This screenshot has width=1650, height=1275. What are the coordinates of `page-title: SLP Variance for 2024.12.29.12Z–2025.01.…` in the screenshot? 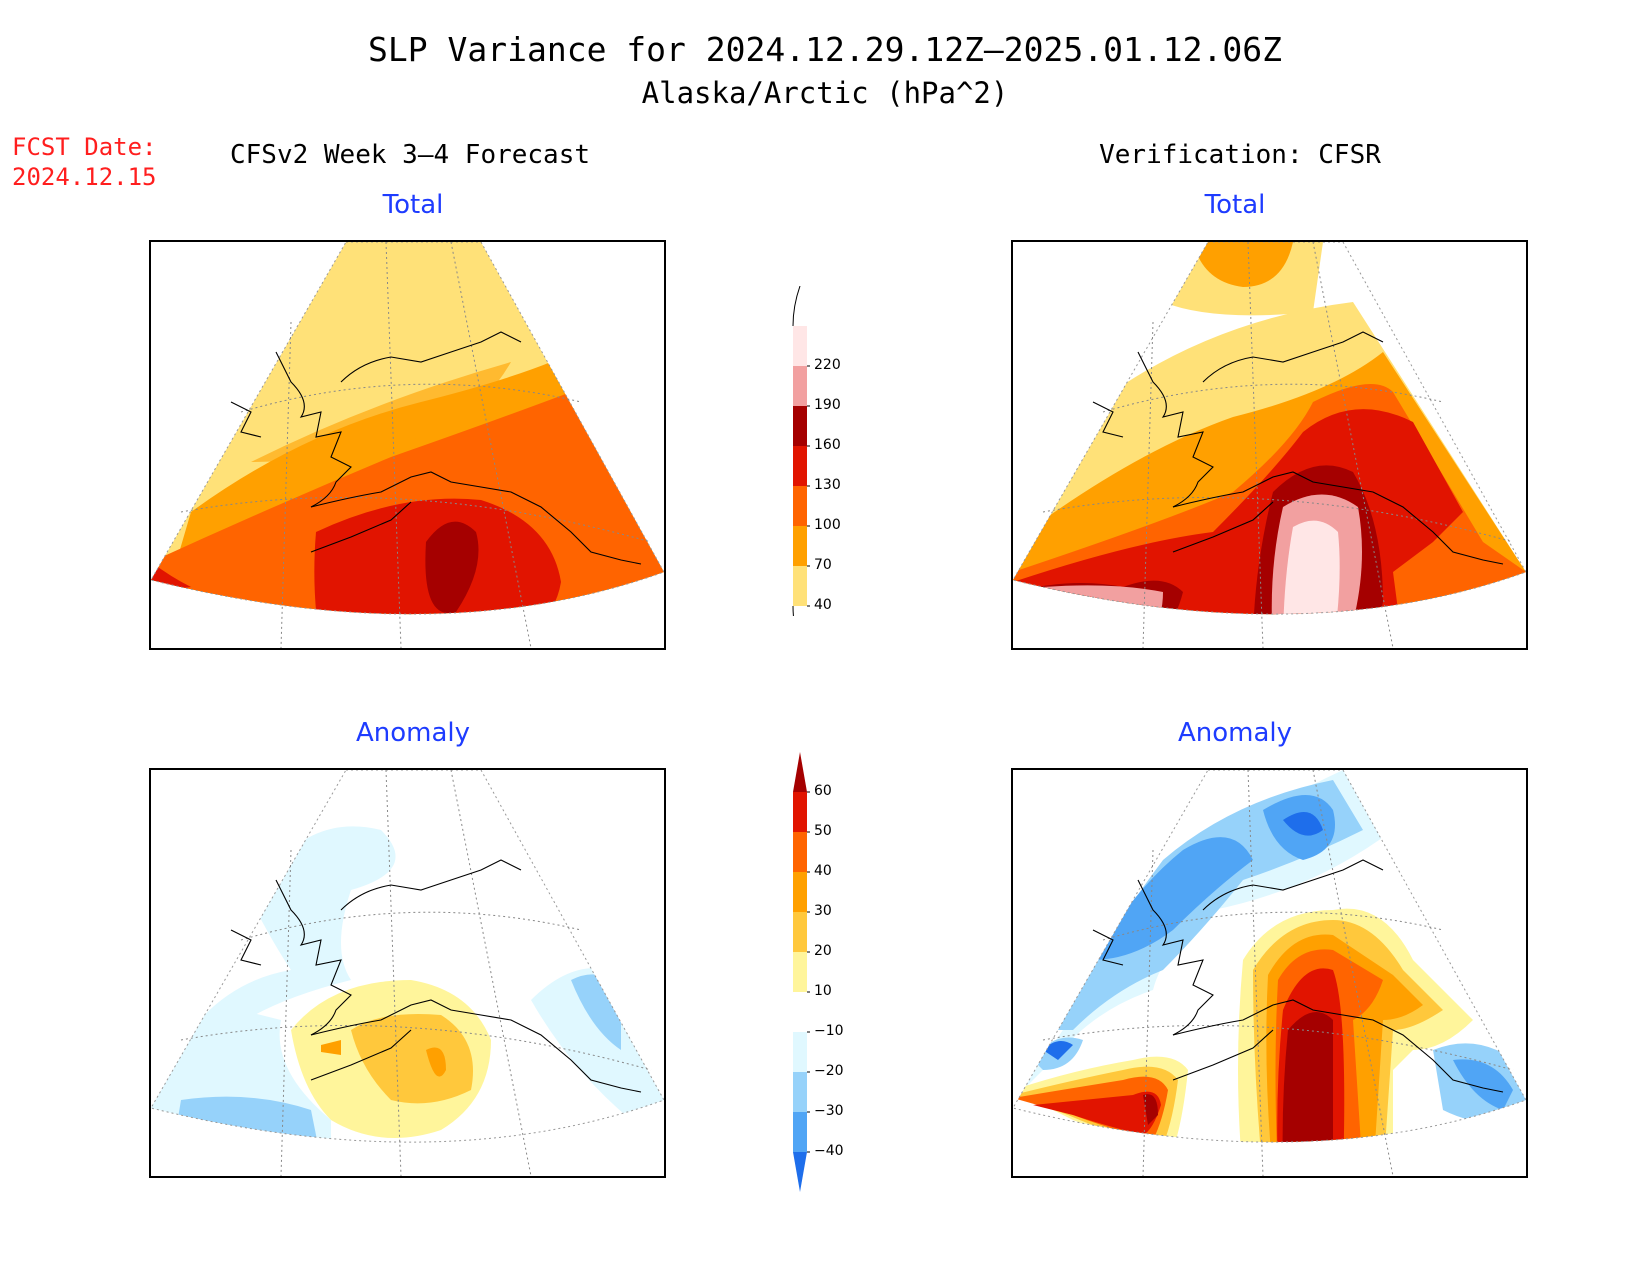 It's located at (825, 49).